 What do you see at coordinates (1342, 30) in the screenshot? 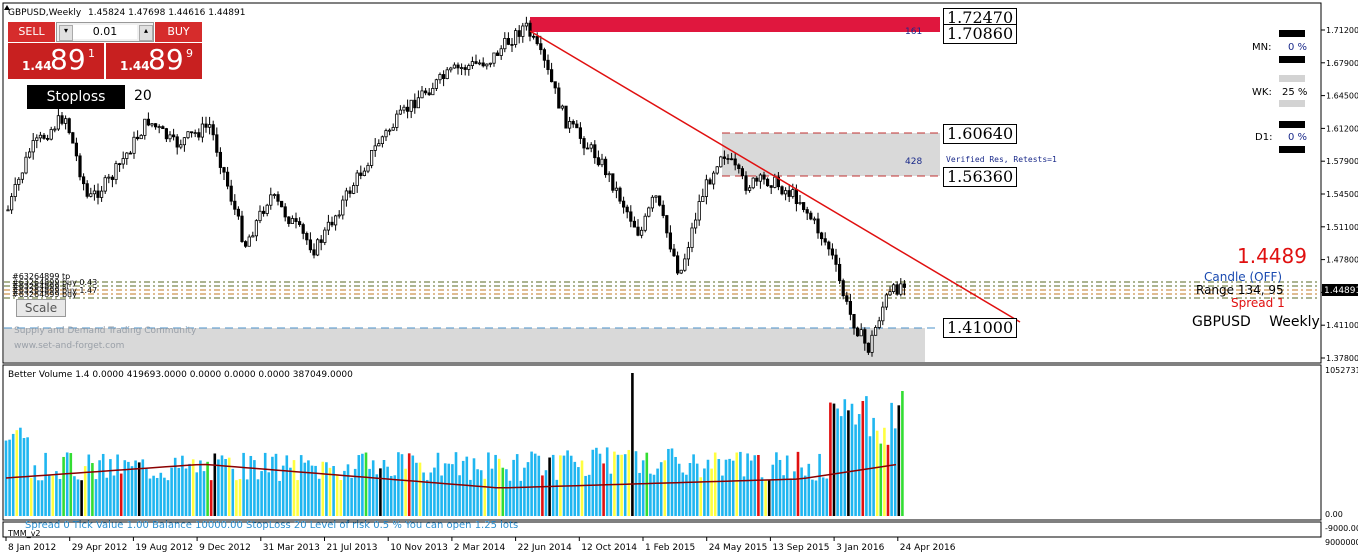
I see `price-tick-label: 1.71200` at bounding box center [1342, 30].